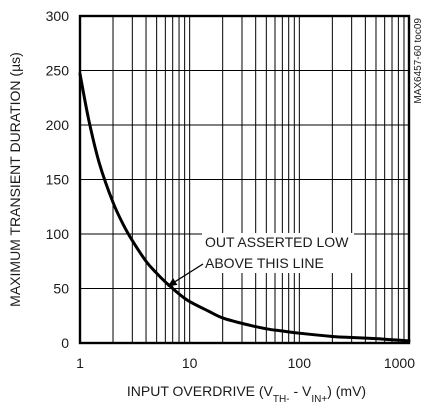 This screenshot has height=405, width=427. What do you see at coordinates (200, 391) in the screenshot?
I see `x-axis-label-prefix: INPUT OVERDRIVE (V` at bounding box center [200, 391].